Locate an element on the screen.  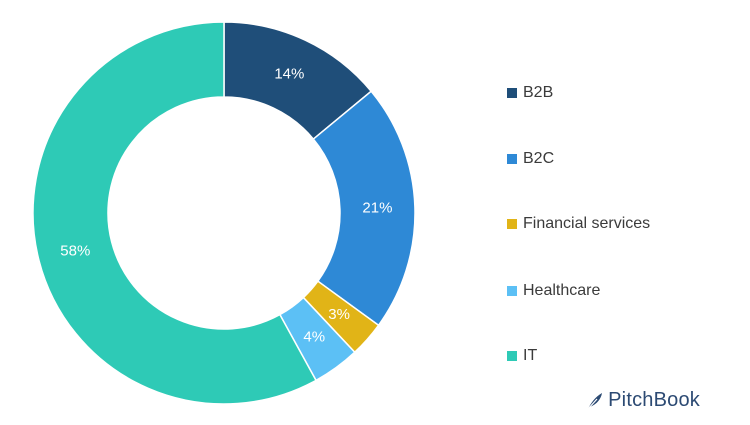
legend-item-b2b: B2B is located at coordinates (530, 93).